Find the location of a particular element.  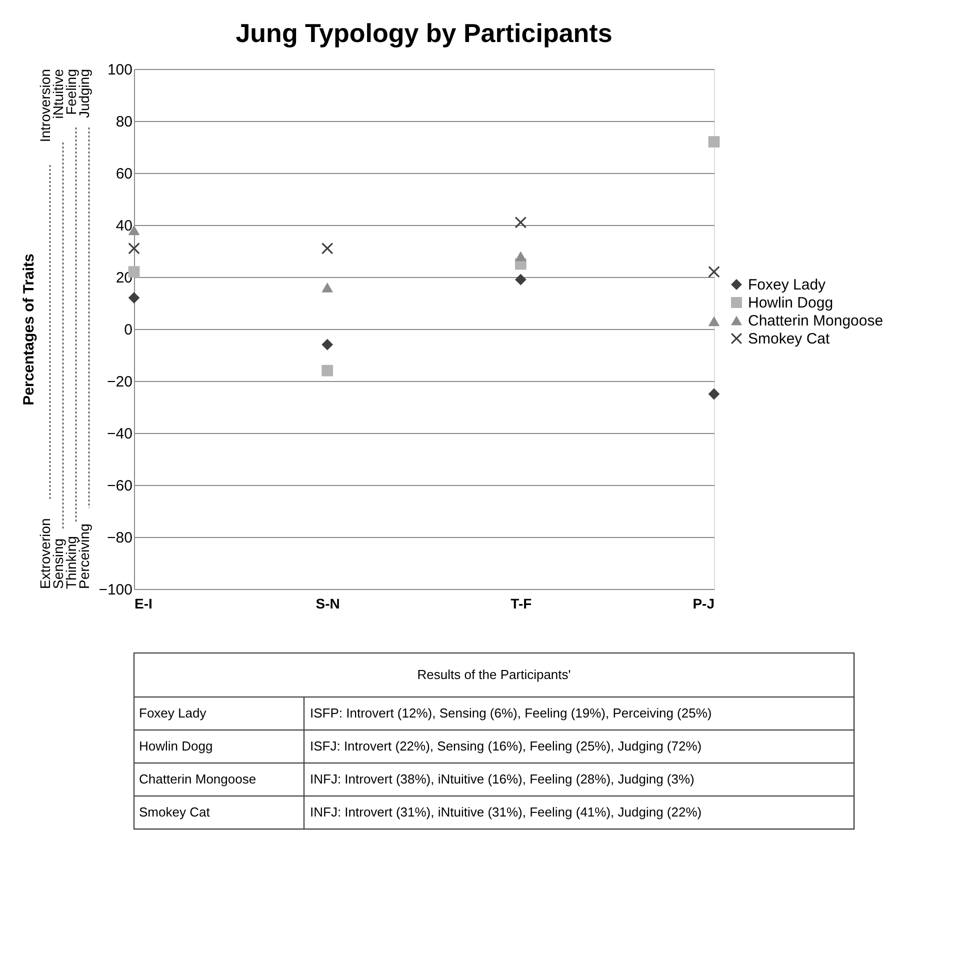

text: INFJ: Introvert (31%), iNtuitive (31%), Feeling (41%), Judging (22%) is located at coordinates (506, 812).